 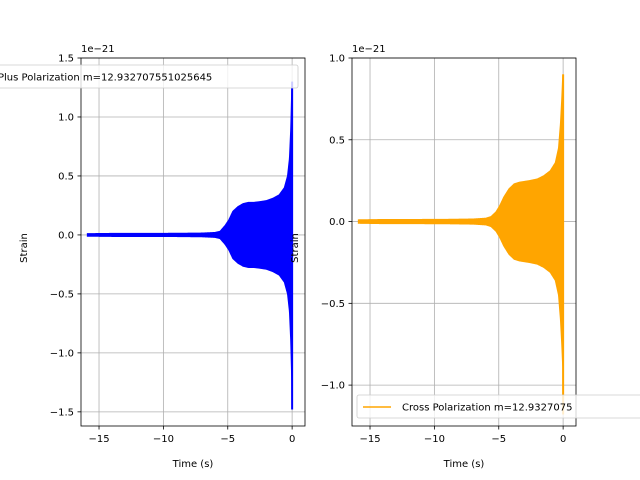 What do you see at coordinates (193, 464) in the screenshot?
I see `plus-x-axis-label: Time (s)` at bounding box center [193, 464].